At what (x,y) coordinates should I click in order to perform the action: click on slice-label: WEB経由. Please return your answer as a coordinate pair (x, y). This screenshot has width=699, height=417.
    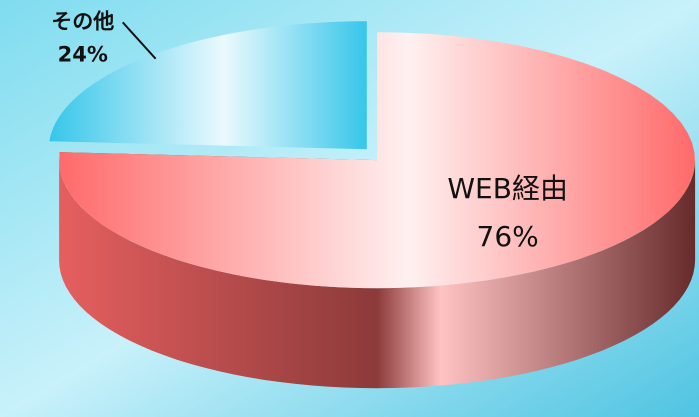
    Looking at the image, I should click on (507, 188).